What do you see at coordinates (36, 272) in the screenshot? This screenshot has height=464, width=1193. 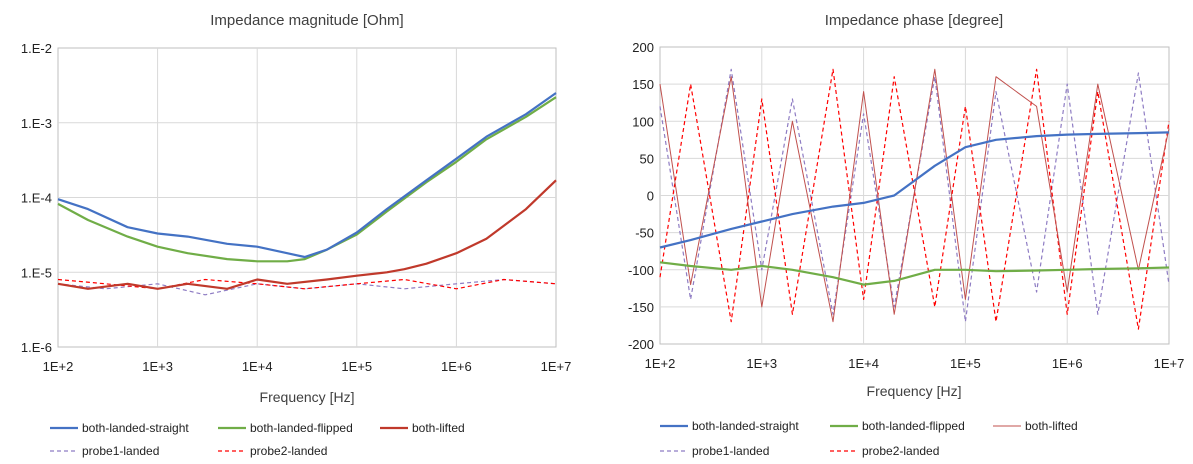 I see `y-tick-label: 1.E-5` at bounding box center [36, 272].